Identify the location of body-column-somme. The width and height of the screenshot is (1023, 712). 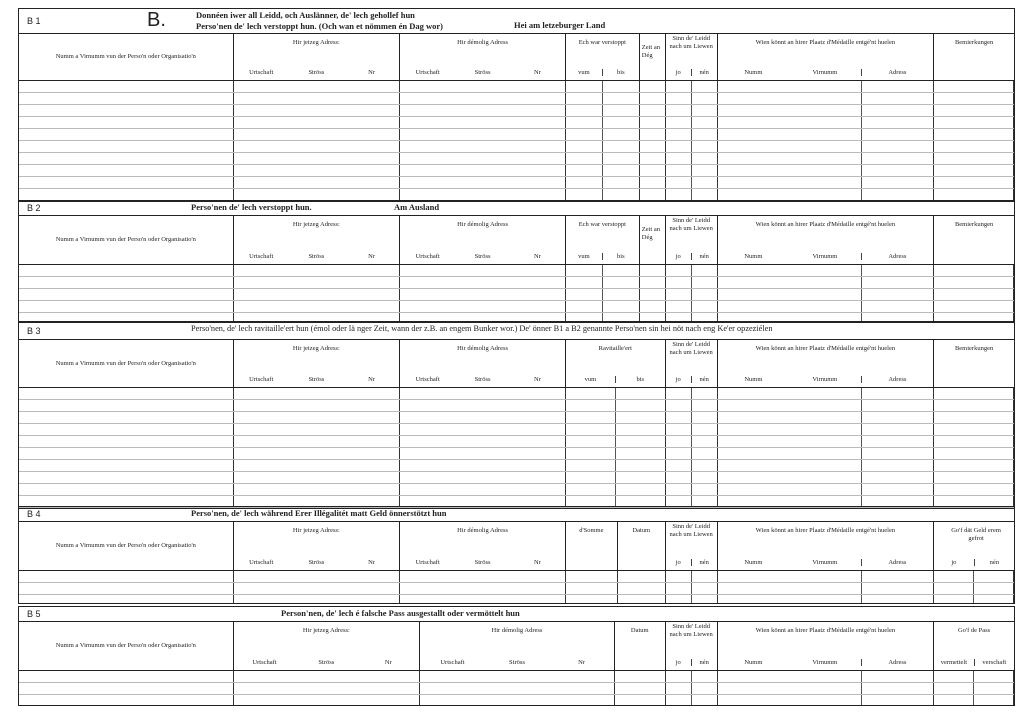
(592, 587).